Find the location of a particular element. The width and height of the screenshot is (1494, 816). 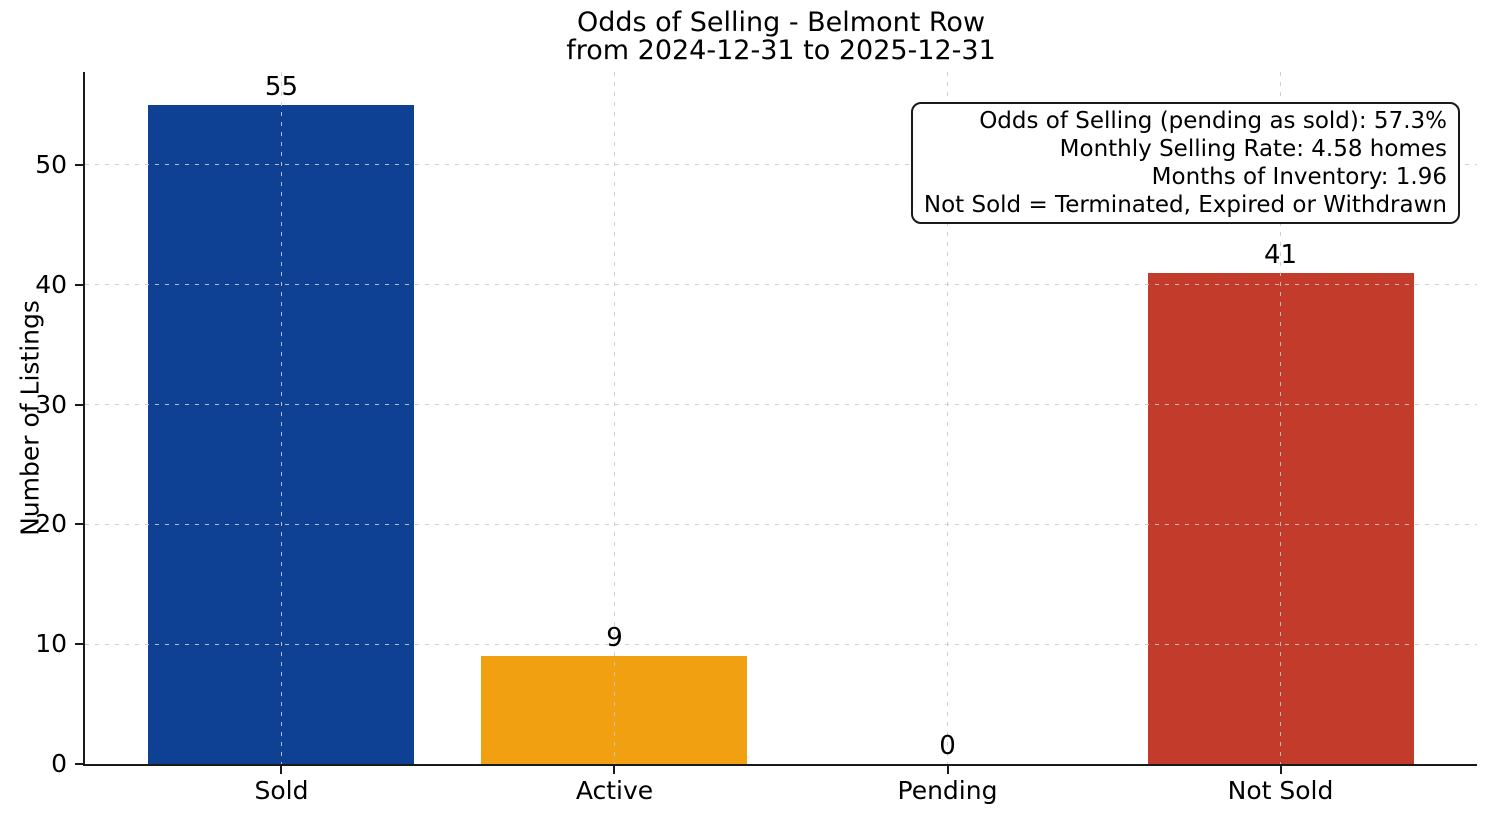

bar-value-label-sold: 55 is located at coordinates (281, 86).